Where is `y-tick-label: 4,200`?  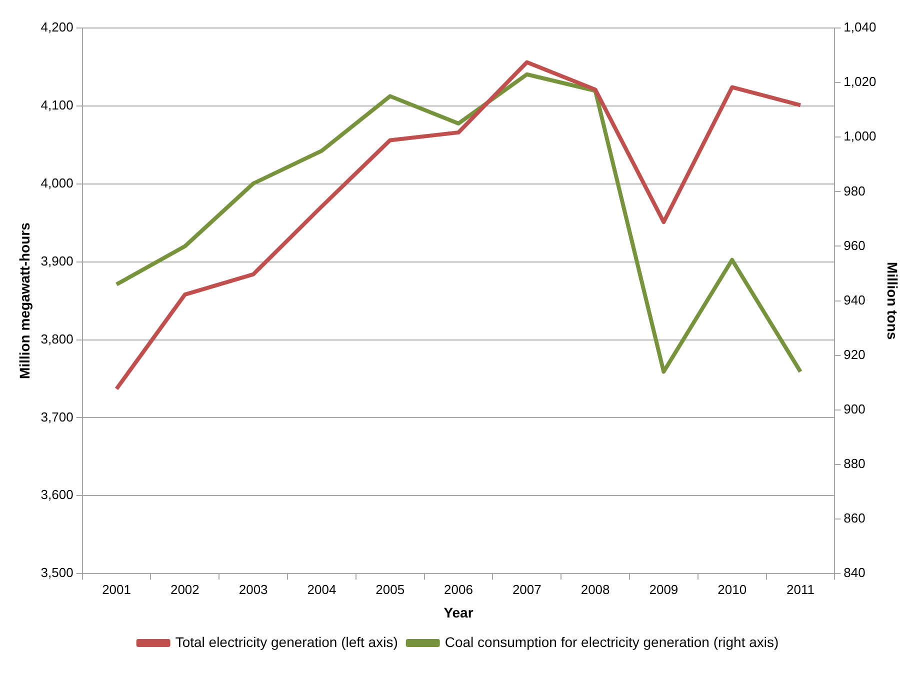
y-tick-label: 4,200 is located at coordinates (57, 27).